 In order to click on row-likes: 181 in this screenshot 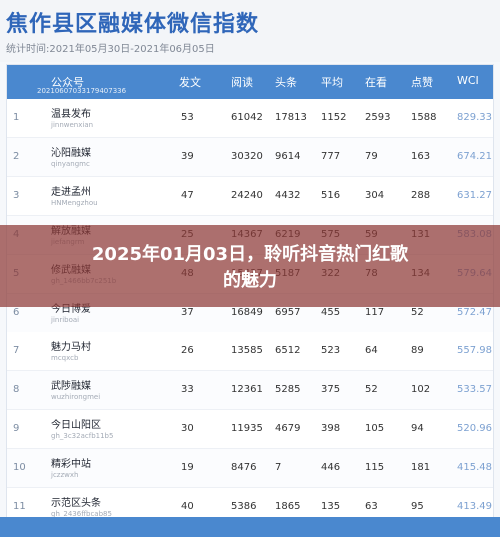, I will do `click(421, 468)`.